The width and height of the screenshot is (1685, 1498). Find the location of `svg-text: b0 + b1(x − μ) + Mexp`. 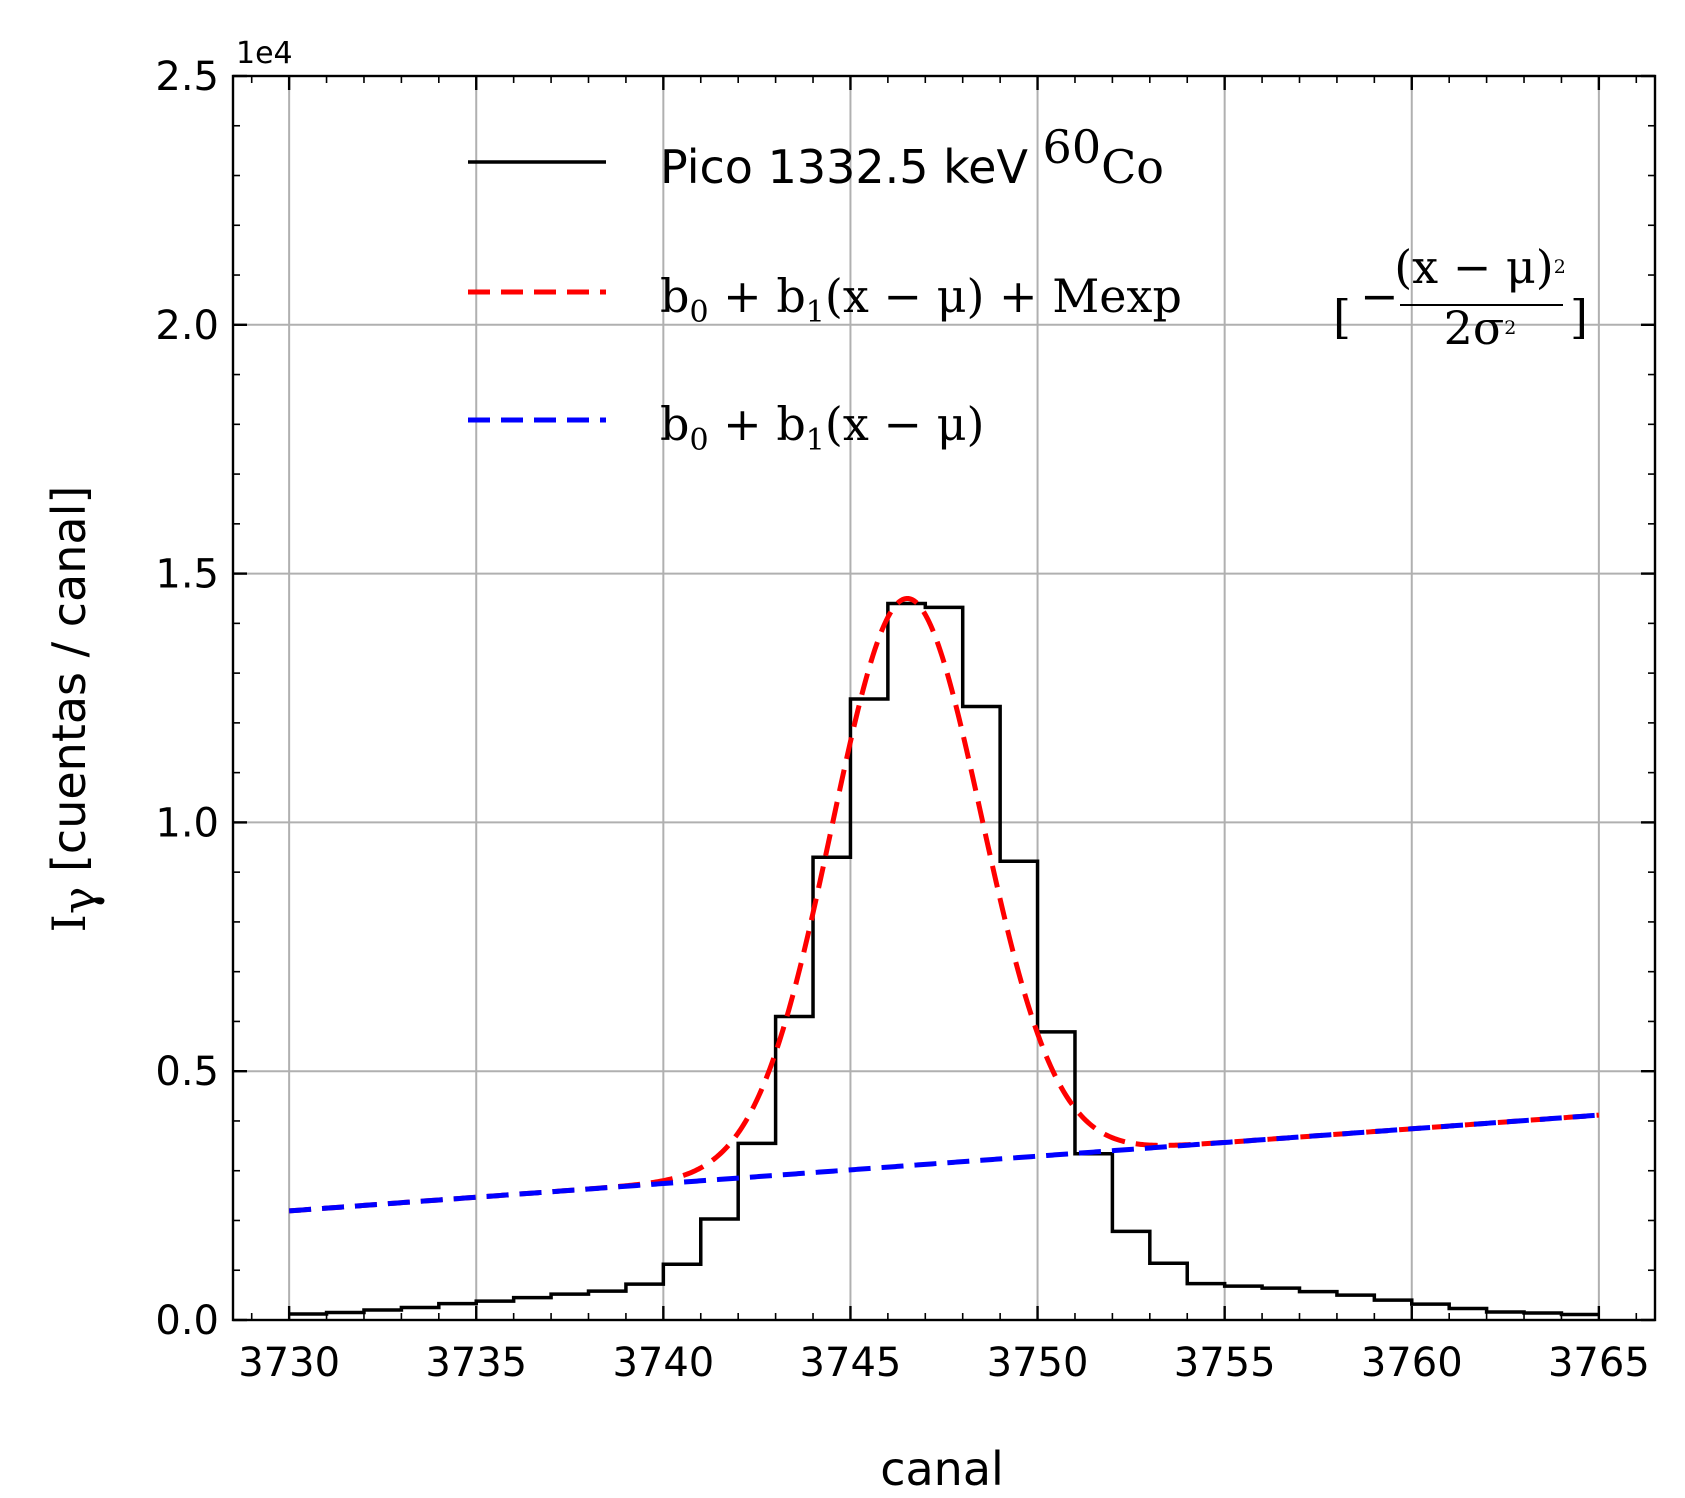

svg-text: b0 + b1(x − μ) + Mexp is located at coordinates (921, 299).